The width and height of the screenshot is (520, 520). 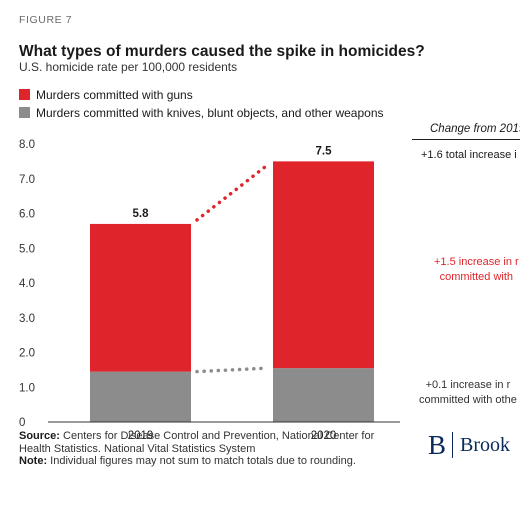 I want to click on x-category-label: 2020, so click(x=324, y=436).